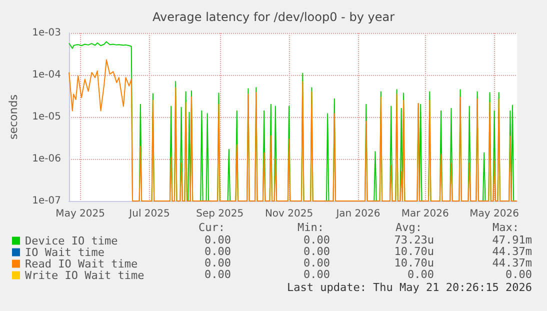 The image size is (547, 311). What do you see at coordinates (46, 117) in the screenshot?
I see `y-tick-label: 1e-05` at bounding box center [46, 117].